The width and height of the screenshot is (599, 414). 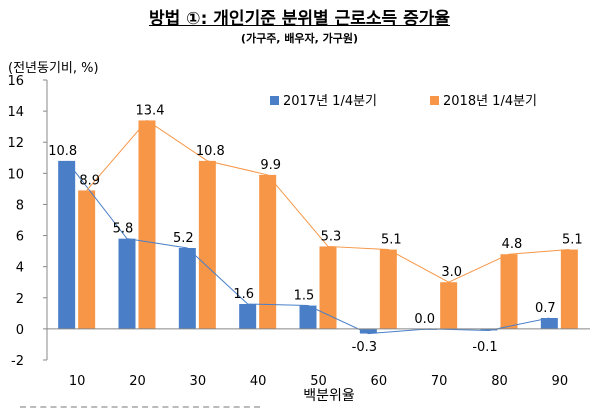 What do you see at coordinates (17, 361) in the screenshot?
I see `y-tick-label: -2` at bounding box center [17, 361].